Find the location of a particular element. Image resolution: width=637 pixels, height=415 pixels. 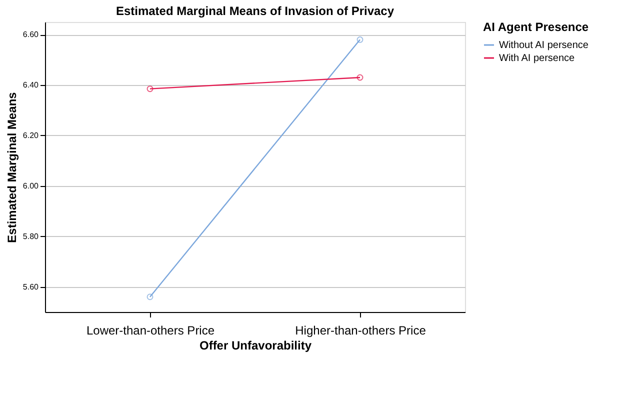

y-tick-label: 5.60 is located at coordinates (31, 287).